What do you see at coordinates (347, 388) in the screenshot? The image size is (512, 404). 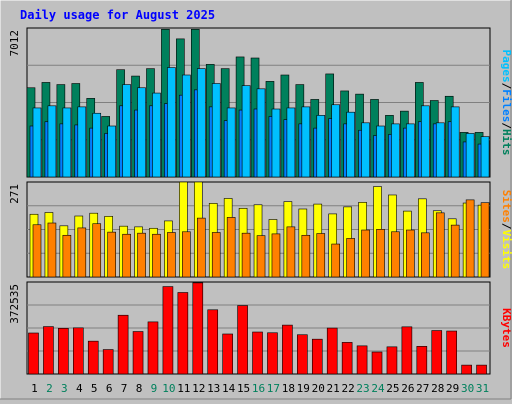 I see `x-tick-label-day-22: 22` at bounding box center [347, 388].